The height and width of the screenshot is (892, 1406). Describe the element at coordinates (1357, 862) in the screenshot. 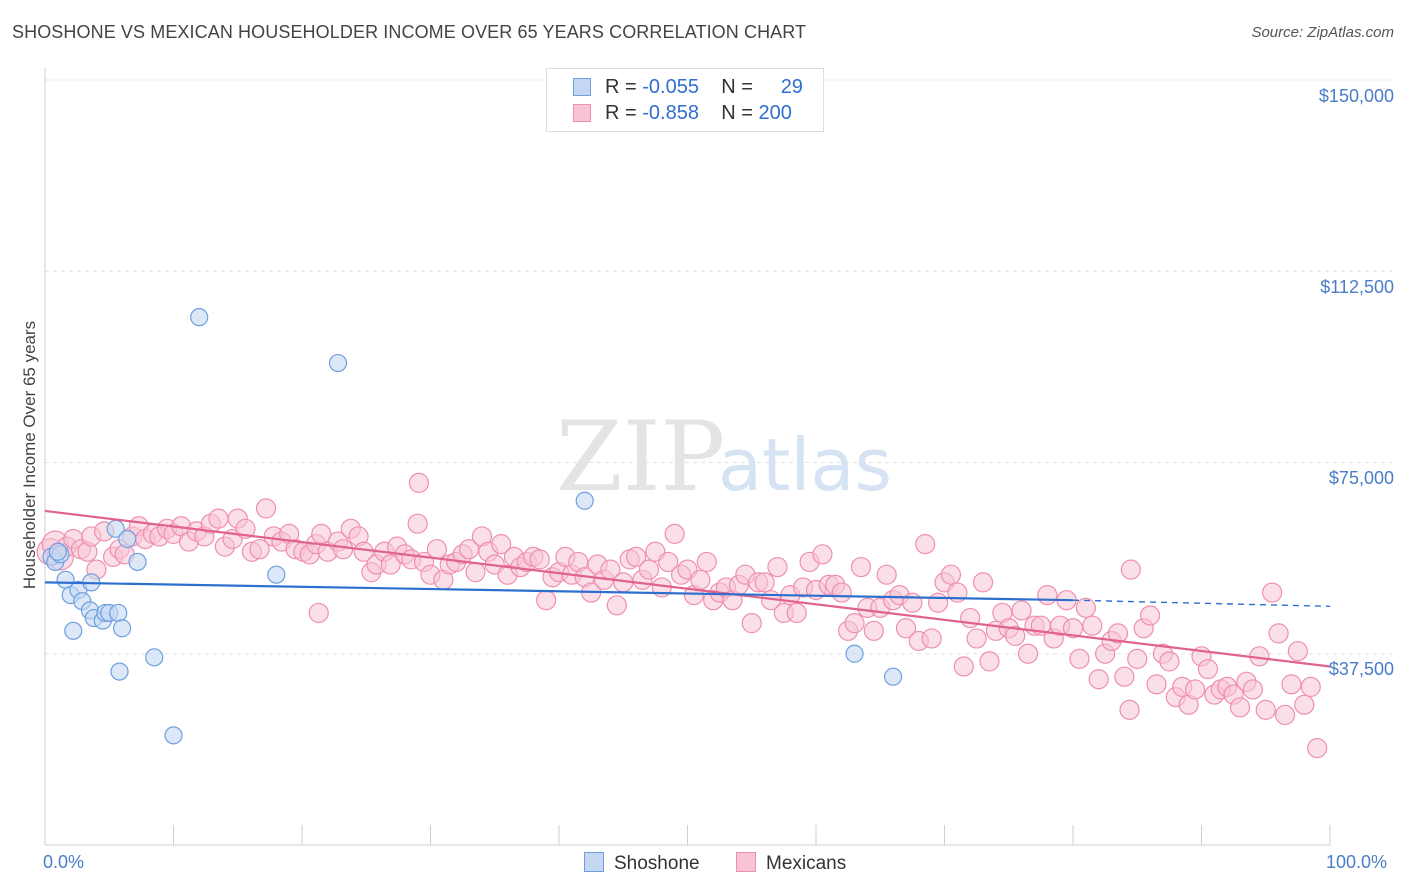

I see `x-tick-label-100: 100.0%` at that location.